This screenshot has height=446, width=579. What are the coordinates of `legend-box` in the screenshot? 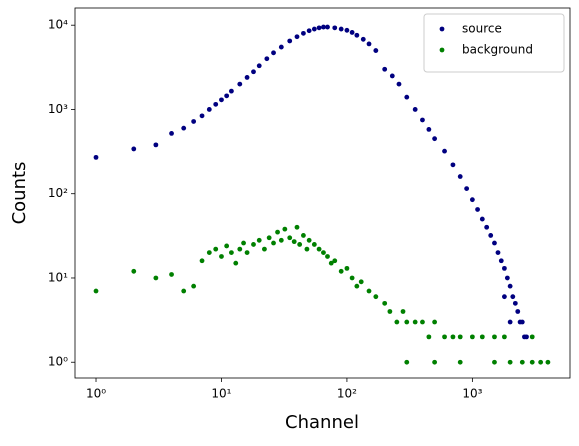 It's located at (494, 43).